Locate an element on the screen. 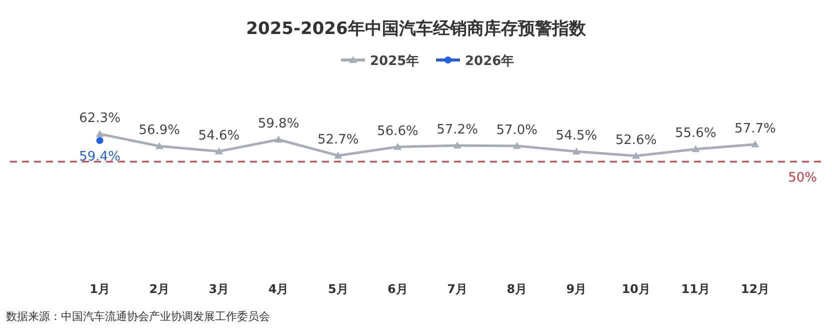  x-tick-label: 10月 is located at coordinates (636, 289).